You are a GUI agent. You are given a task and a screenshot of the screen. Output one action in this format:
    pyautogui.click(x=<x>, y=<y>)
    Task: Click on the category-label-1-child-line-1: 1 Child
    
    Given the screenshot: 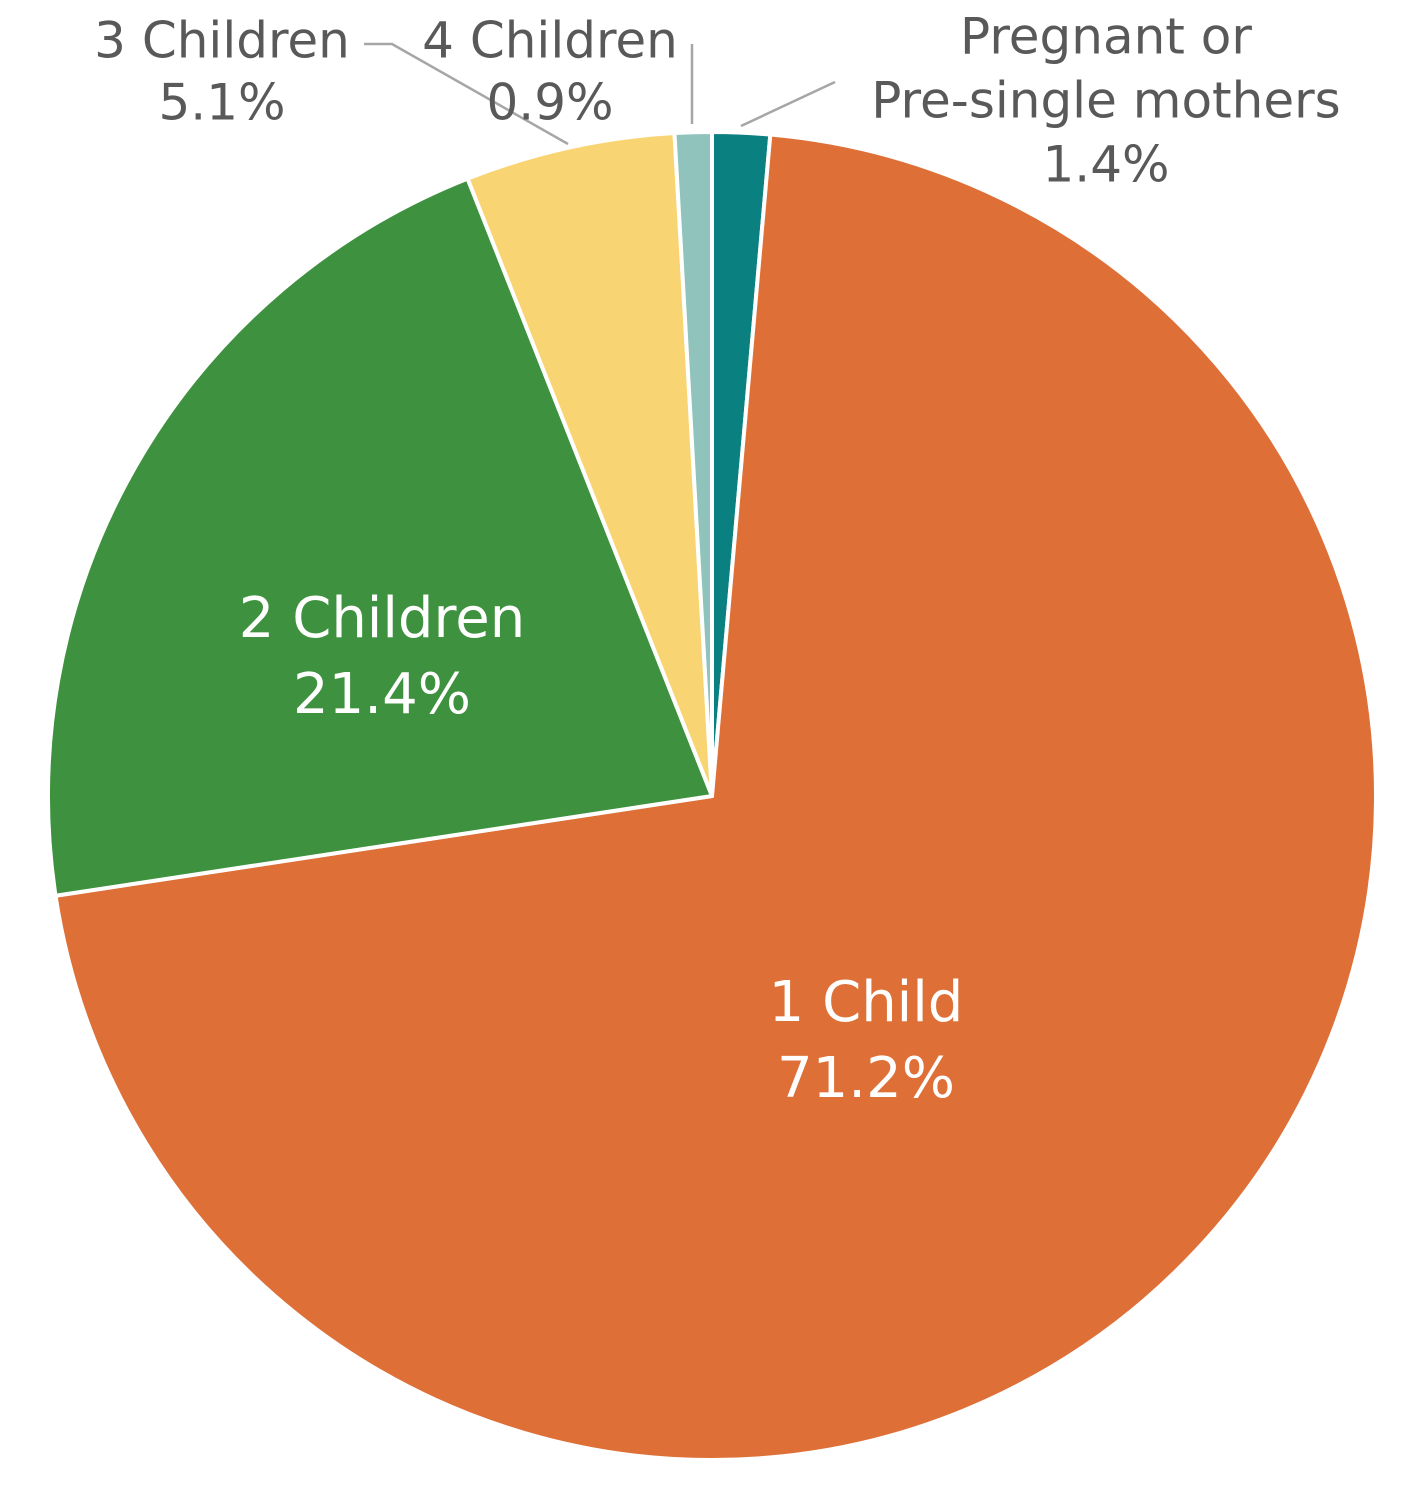 What is the action you would take?
    pyautogui.click(x=866, y=1002)
    